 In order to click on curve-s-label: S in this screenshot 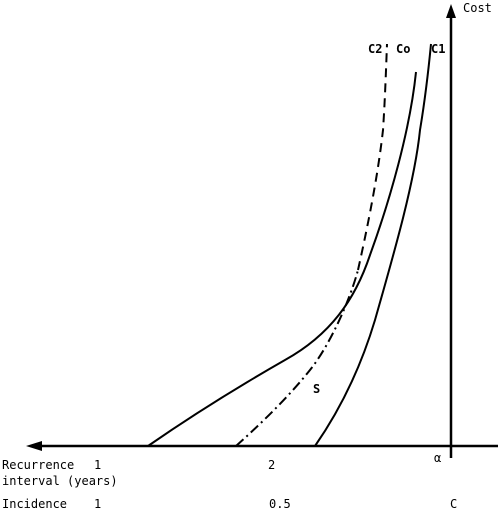, I will do `click(316, 389)`.